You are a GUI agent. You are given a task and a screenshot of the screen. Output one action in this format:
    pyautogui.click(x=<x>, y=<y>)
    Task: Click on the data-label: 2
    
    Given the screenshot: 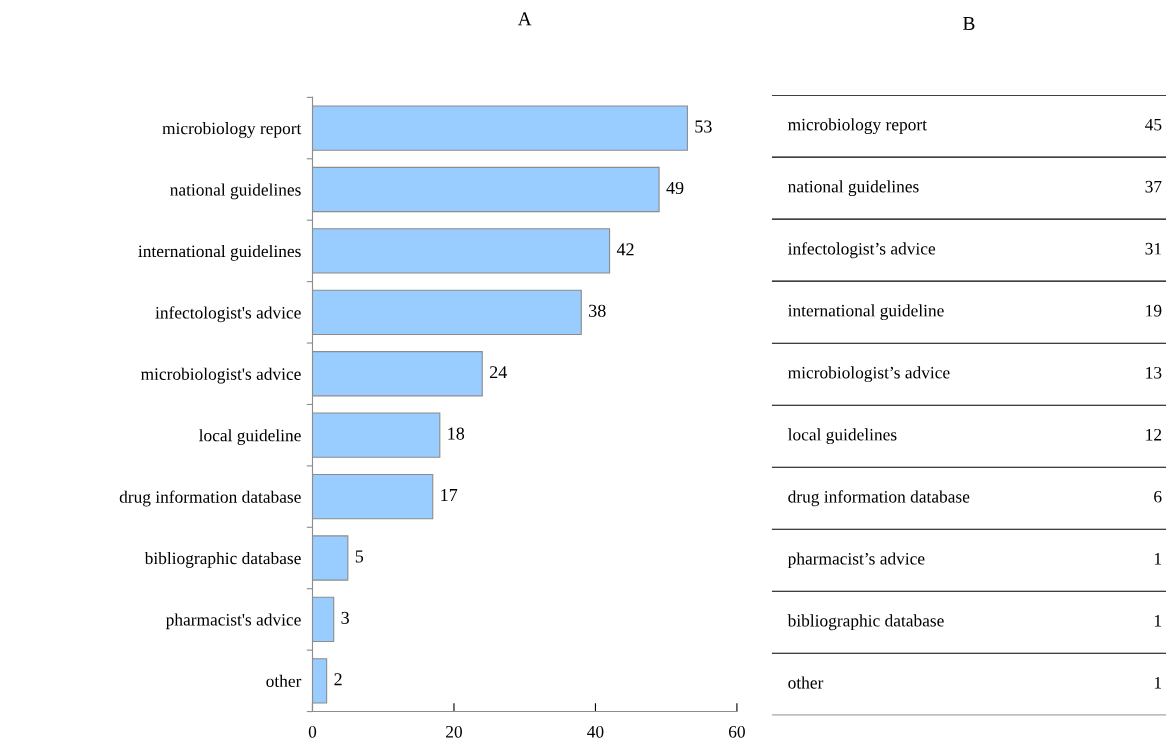 What is the action you would take?
    pyautogui.click(x=338, y=679)
    